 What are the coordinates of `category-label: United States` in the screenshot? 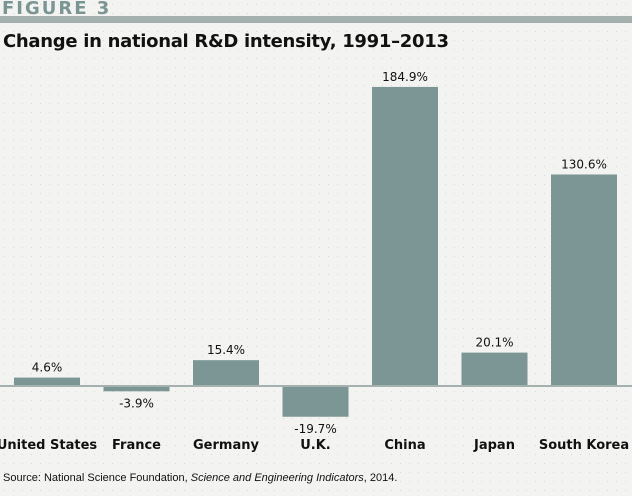 It's located at (48, 445).